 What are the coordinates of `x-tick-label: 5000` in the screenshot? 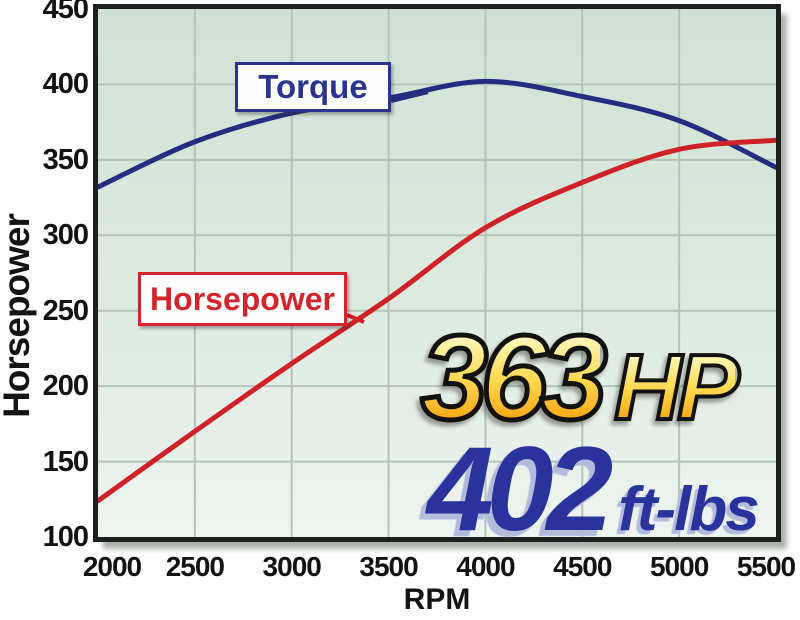 It's located at (679, 566).